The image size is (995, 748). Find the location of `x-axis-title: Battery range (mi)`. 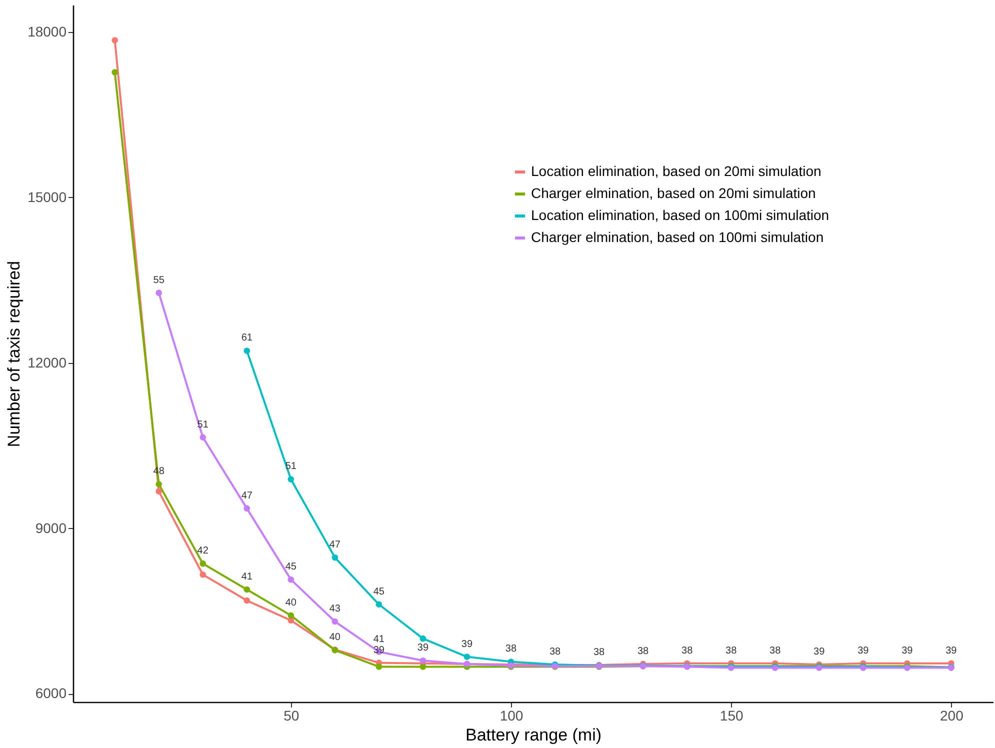

x-axis-title: Battery range (mi) is located at coordinates (533, 735).